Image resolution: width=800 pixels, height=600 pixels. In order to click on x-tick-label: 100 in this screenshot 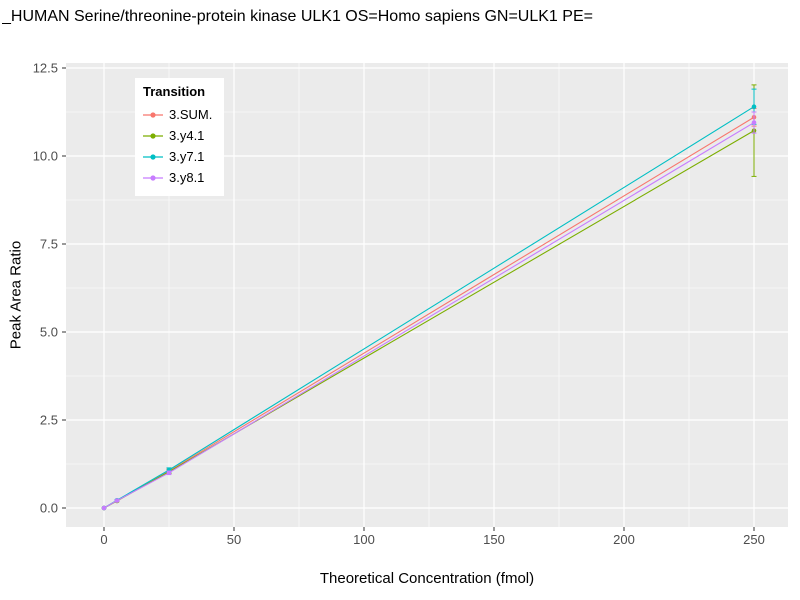, I will do `click(364, 539)`.